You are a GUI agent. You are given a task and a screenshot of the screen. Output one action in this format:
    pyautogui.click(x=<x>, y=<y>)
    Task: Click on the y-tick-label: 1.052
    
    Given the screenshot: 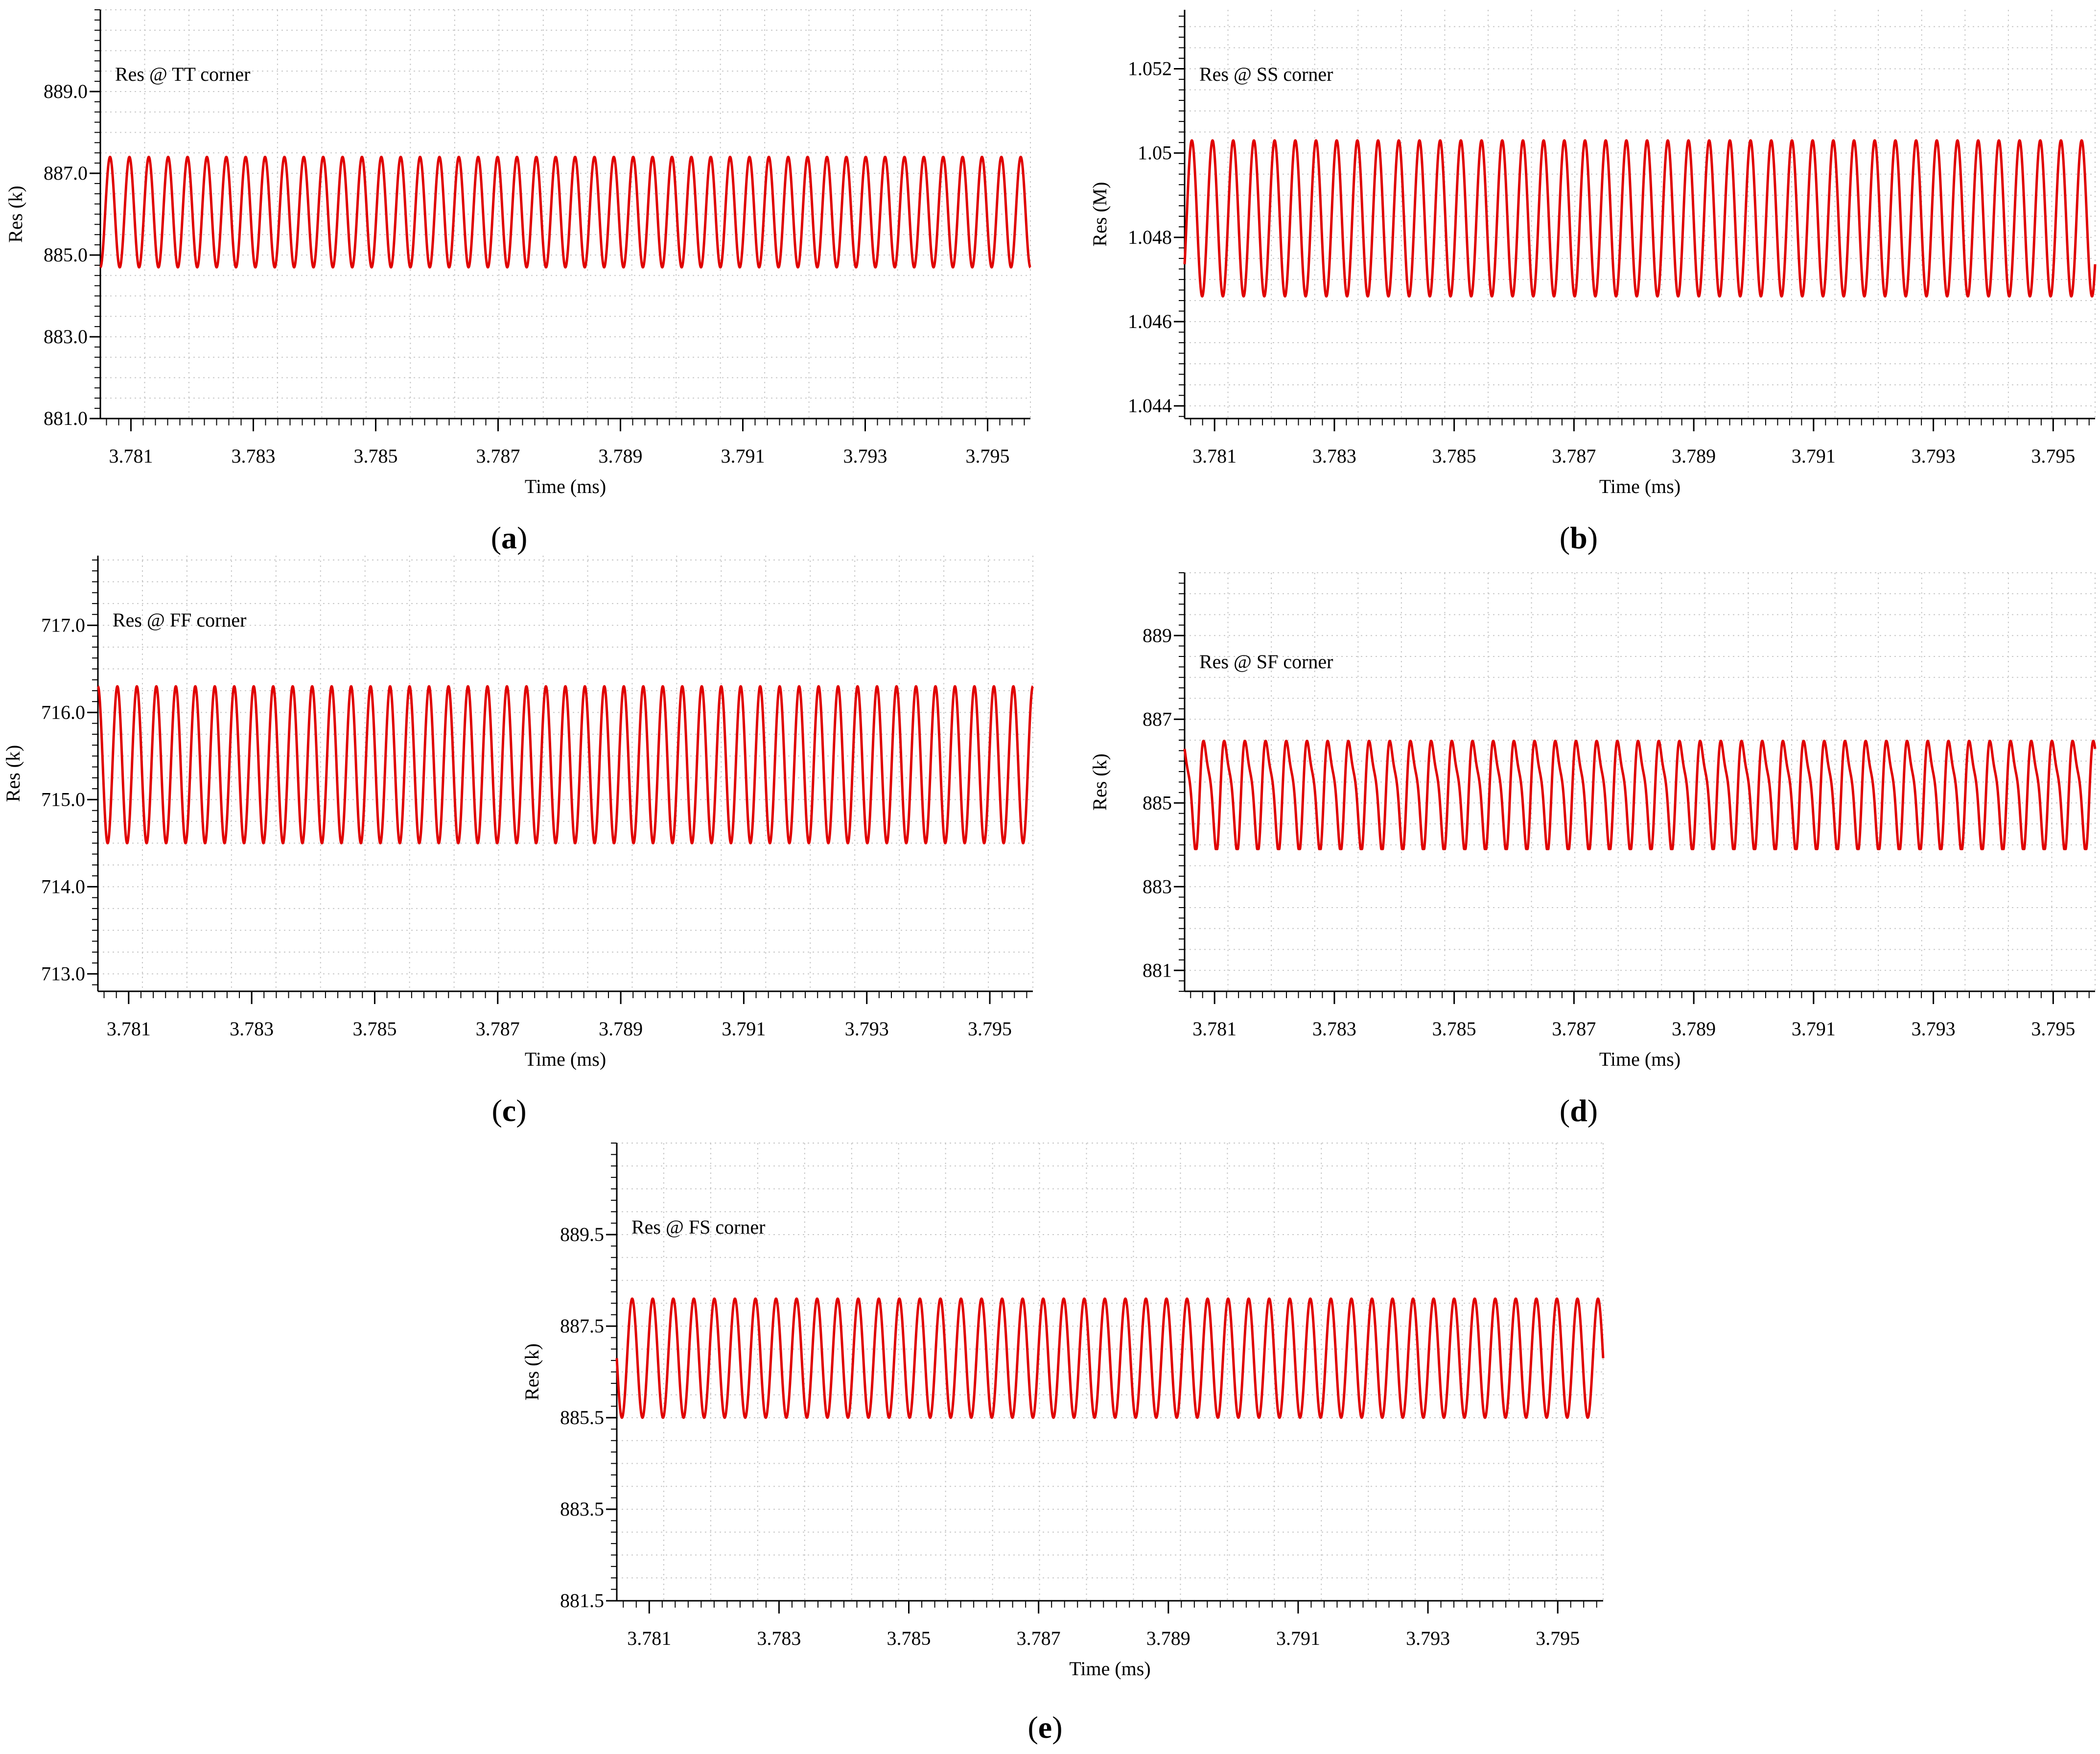 What is the action you would take?
    pyautogui.click(x=1150, y=69)
    